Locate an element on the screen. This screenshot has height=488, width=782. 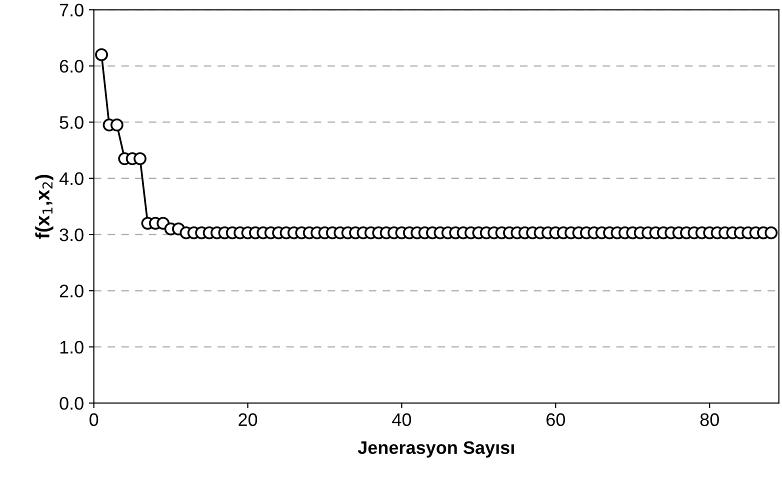
y-tick-label: 5.0 is located at coordinates (72, 122).